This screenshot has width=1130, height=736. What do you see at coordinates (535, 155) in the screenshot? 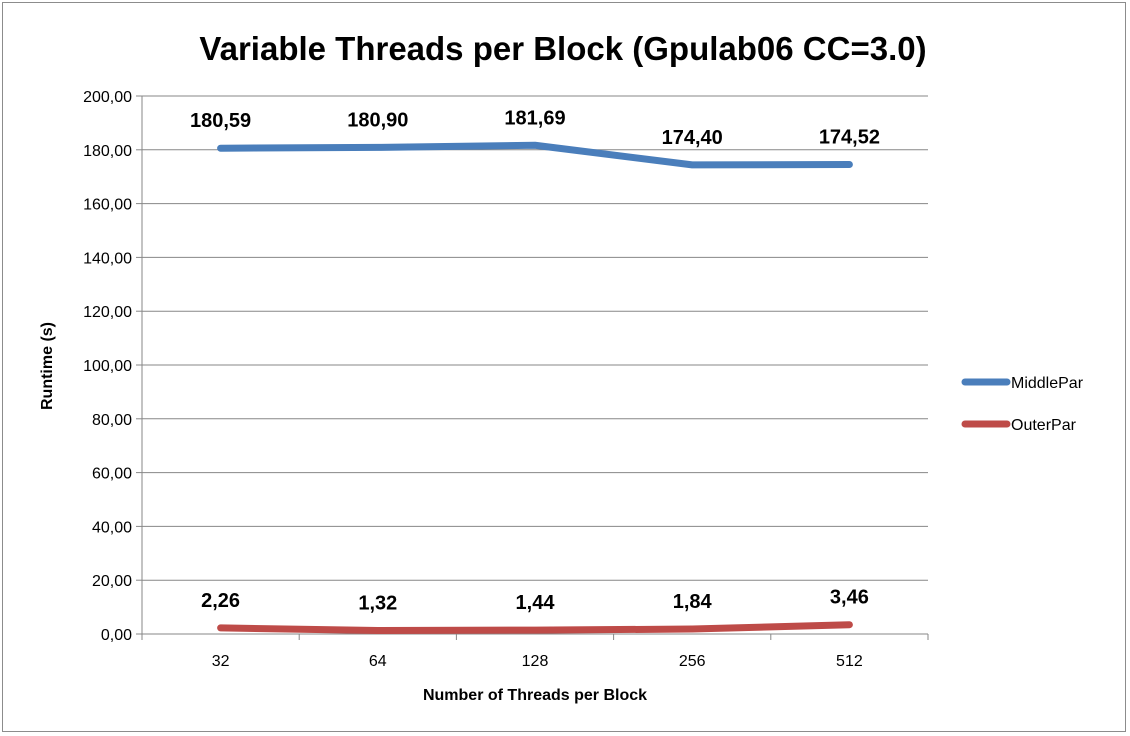
I see `series-line-middlepar` at bounding box center [535, 155].